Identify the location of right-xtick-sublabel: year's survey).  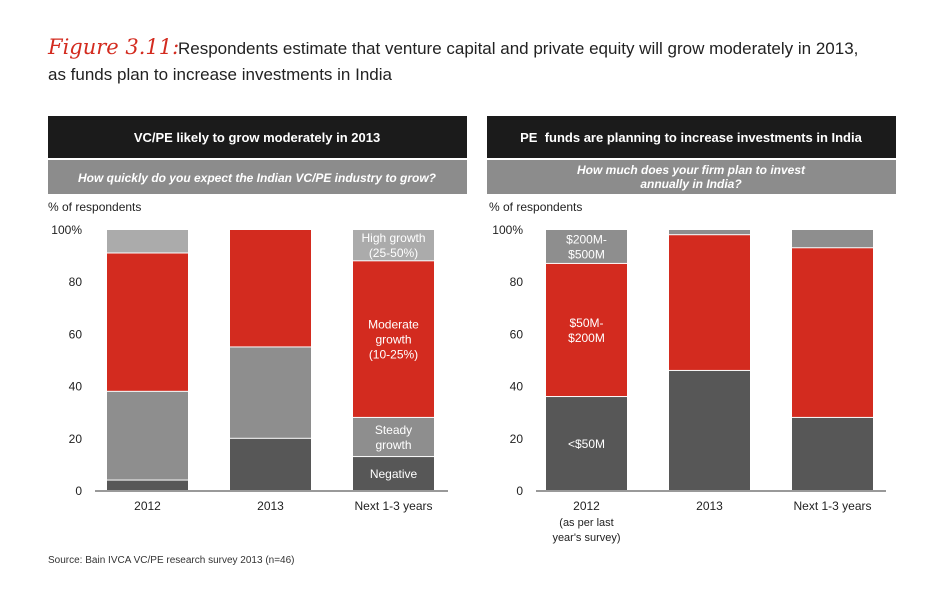
(586, 538).